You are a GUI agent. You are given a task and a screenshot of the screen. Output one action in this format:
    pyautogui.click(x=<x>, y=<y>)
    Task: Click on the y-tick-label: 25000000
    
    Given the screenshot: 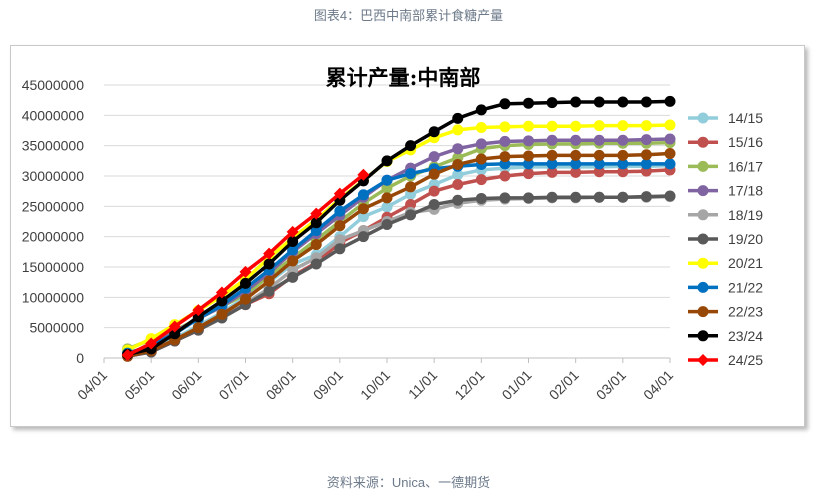 What is the action you would take?
    pyautogui.click(x=53, y=206)
    